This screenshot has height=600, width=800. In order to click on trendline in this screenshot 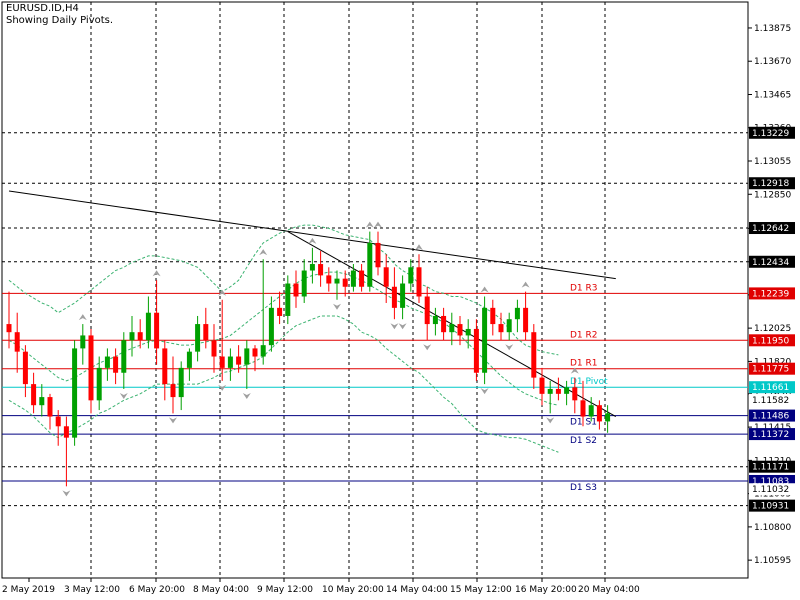, I will do `click(312, 235)`.